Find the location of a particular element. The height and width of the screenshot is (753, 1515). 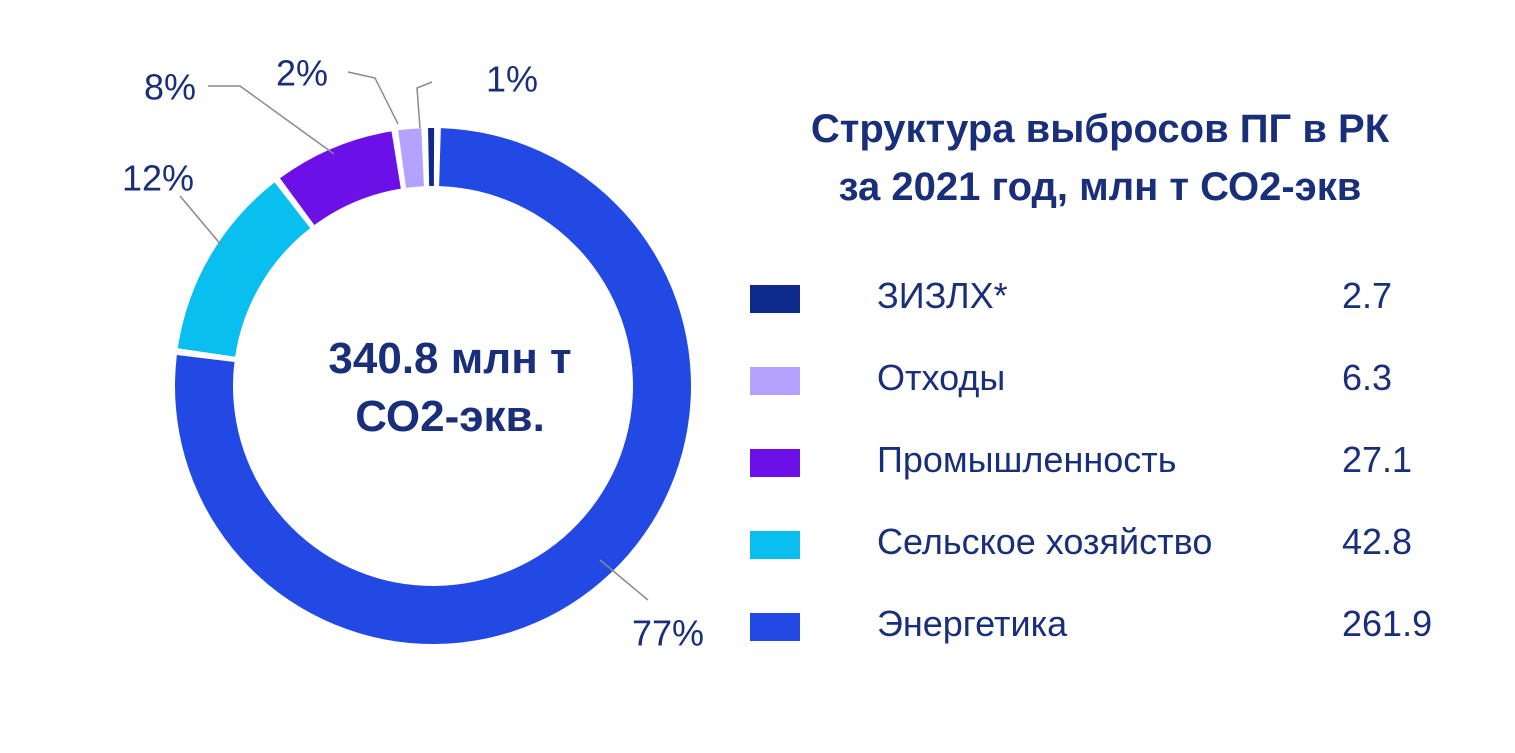

legend-value-agriculture: 42.8 is located at coordinates (1377, 541).